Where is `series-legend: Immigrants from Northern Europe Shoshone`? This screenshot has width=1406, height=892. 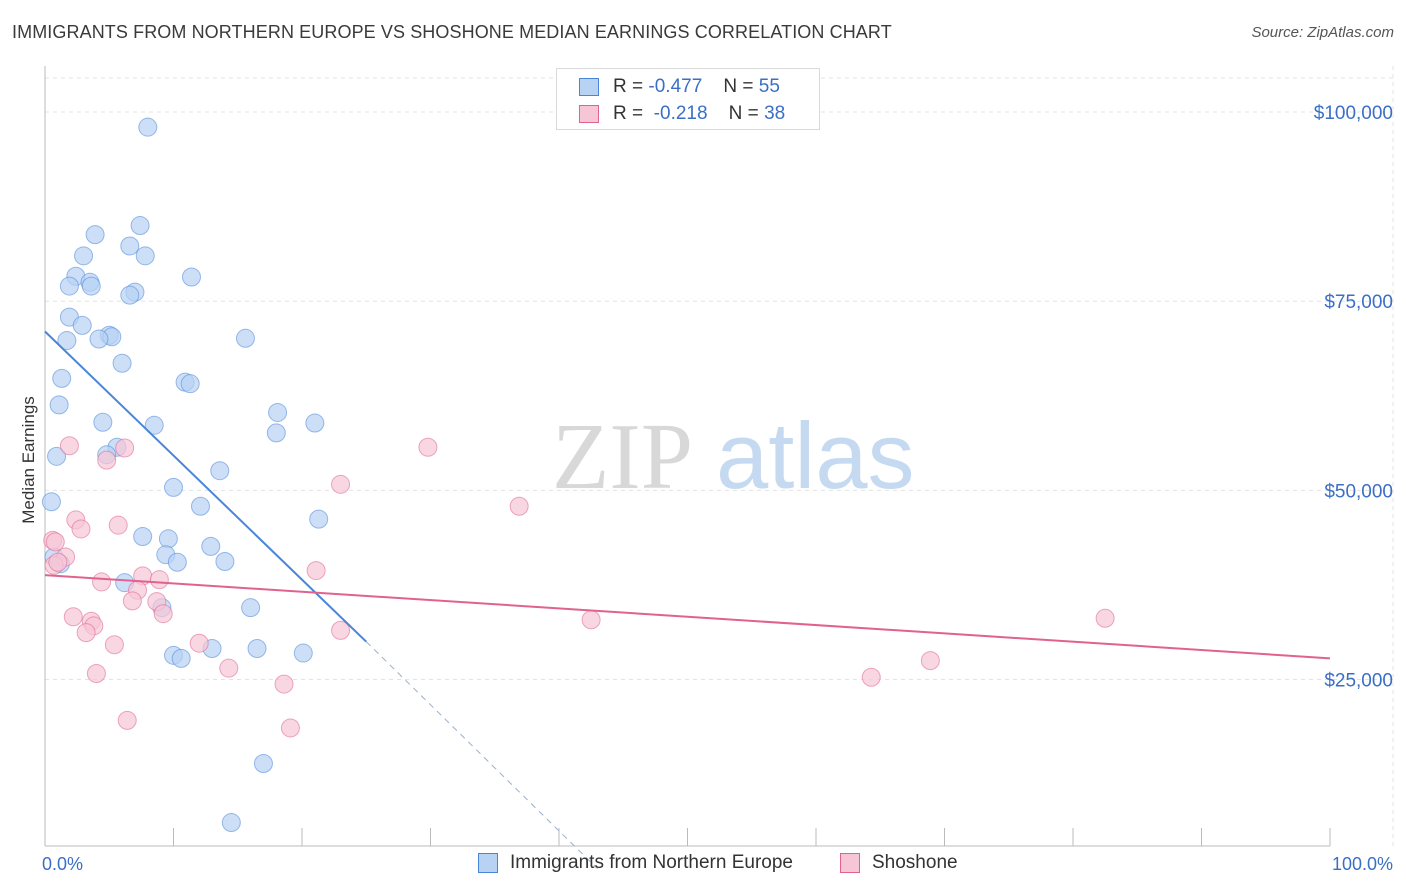
series-legend: Immigrants from Northern Europe Shoshone is located at coordinates (703, 865).